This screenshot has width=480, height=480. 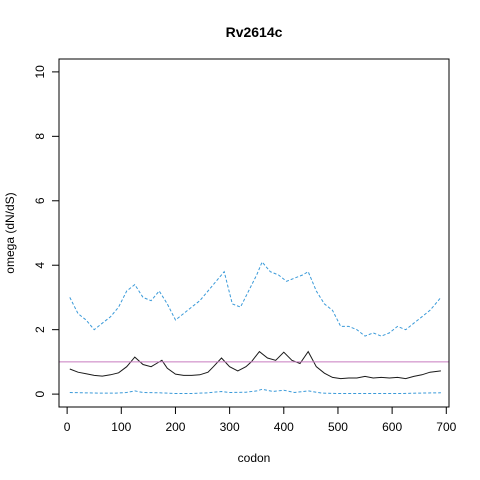 I want to click on x-axis-label: codon, so click(x=254, y=458).